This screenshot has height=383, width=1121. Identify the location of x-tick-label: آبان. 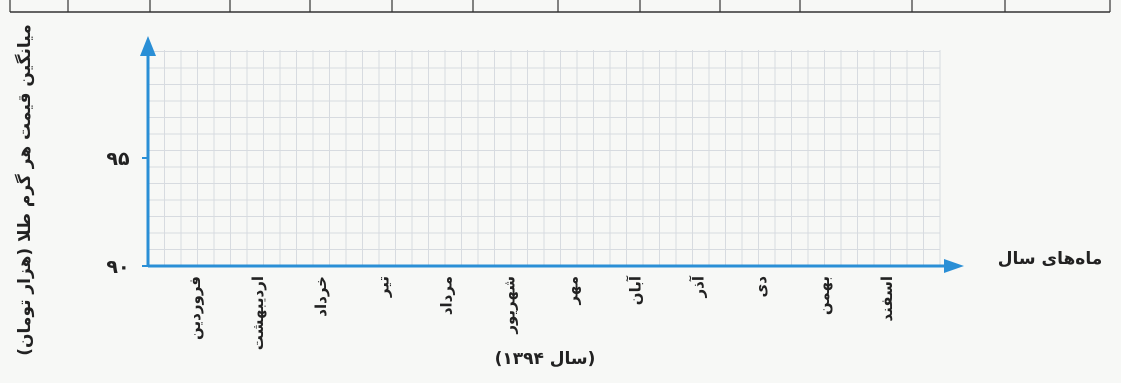
(635, 290).